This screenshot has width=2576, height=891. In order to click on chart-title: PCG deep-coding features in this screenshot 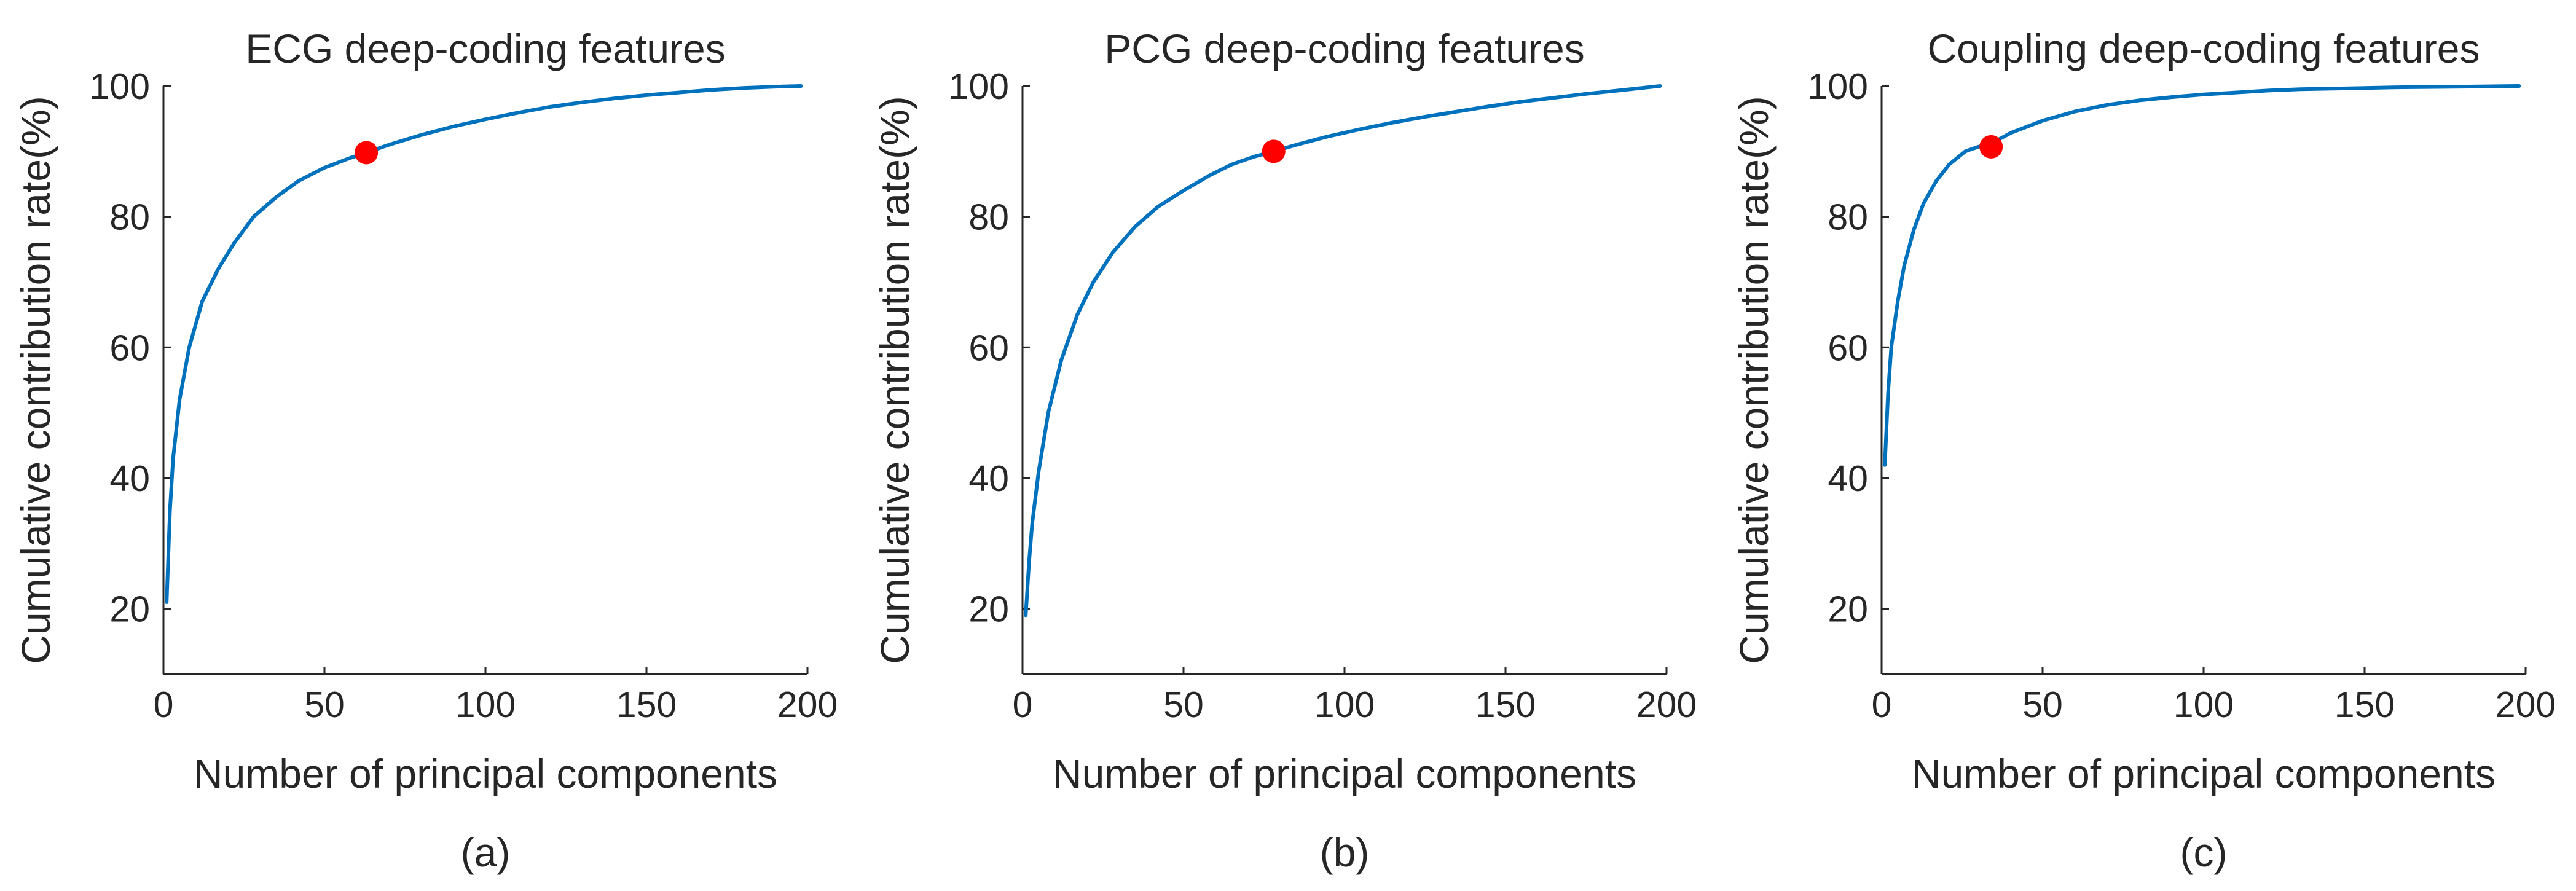, I will do `click(1344, 48)`.